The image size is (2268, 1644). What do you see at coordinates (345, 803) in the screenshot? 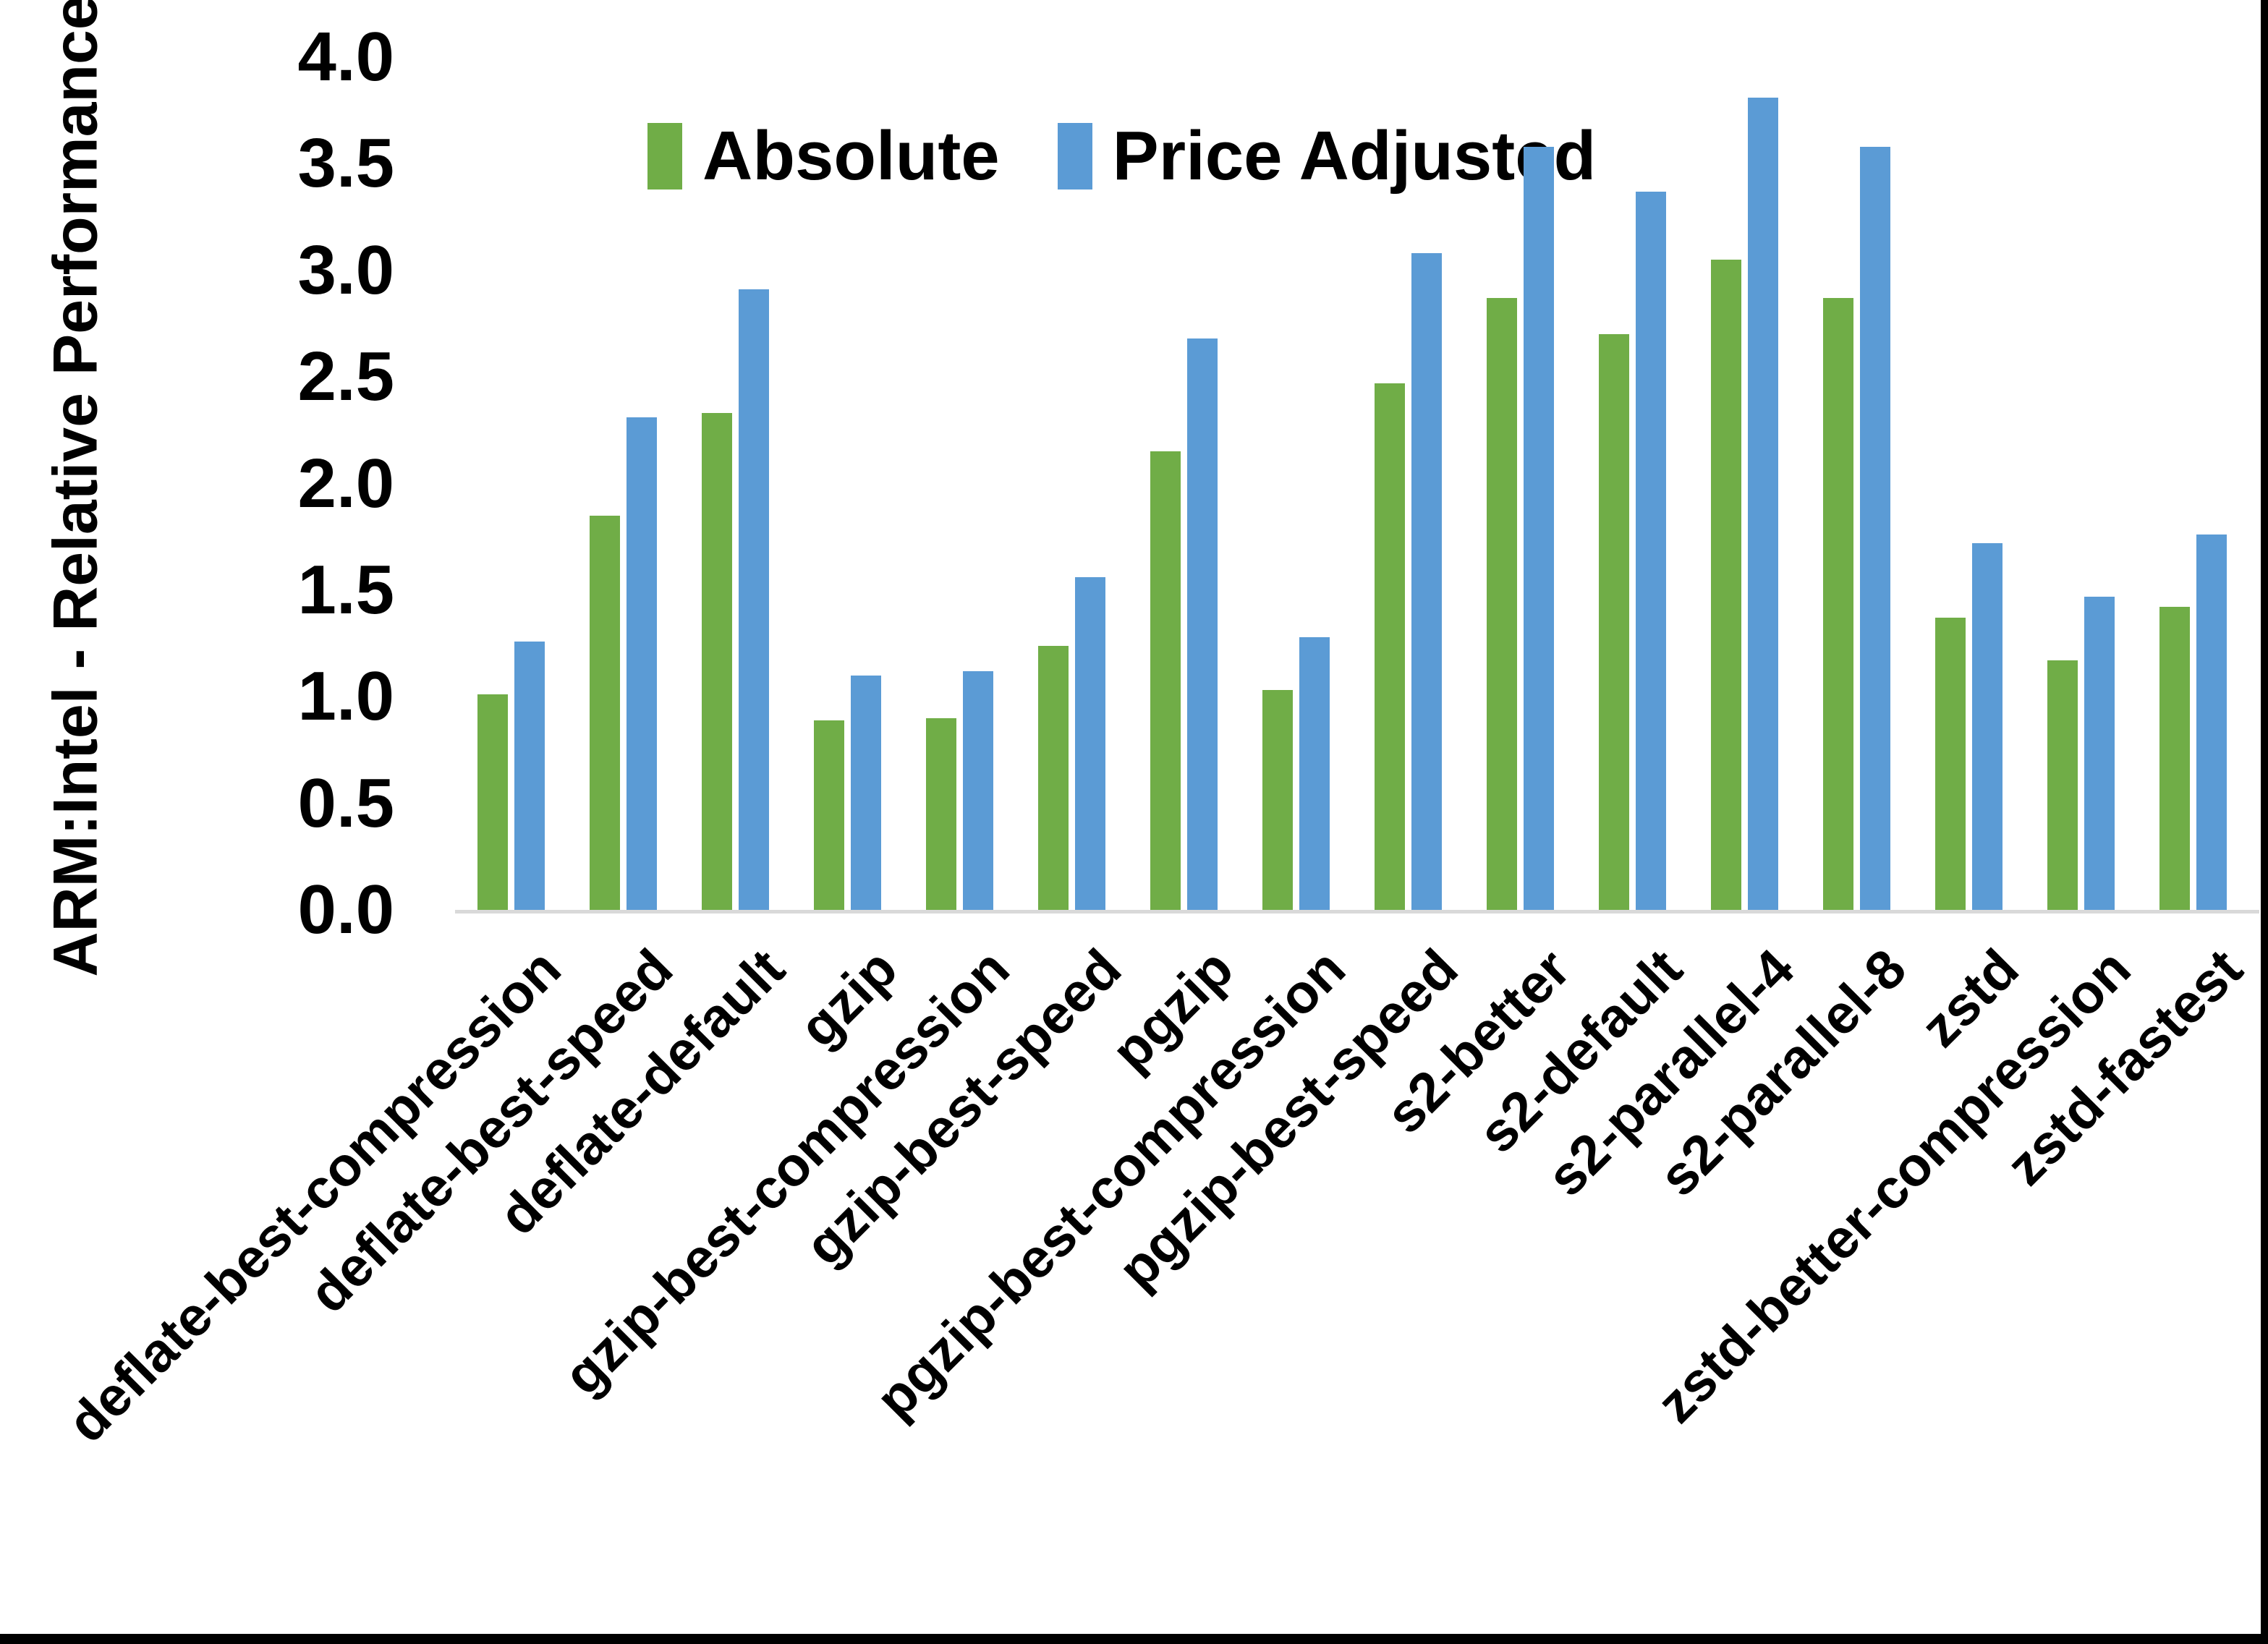
I see `y-tick-label: 0.5` at bounding box center [345, 803].